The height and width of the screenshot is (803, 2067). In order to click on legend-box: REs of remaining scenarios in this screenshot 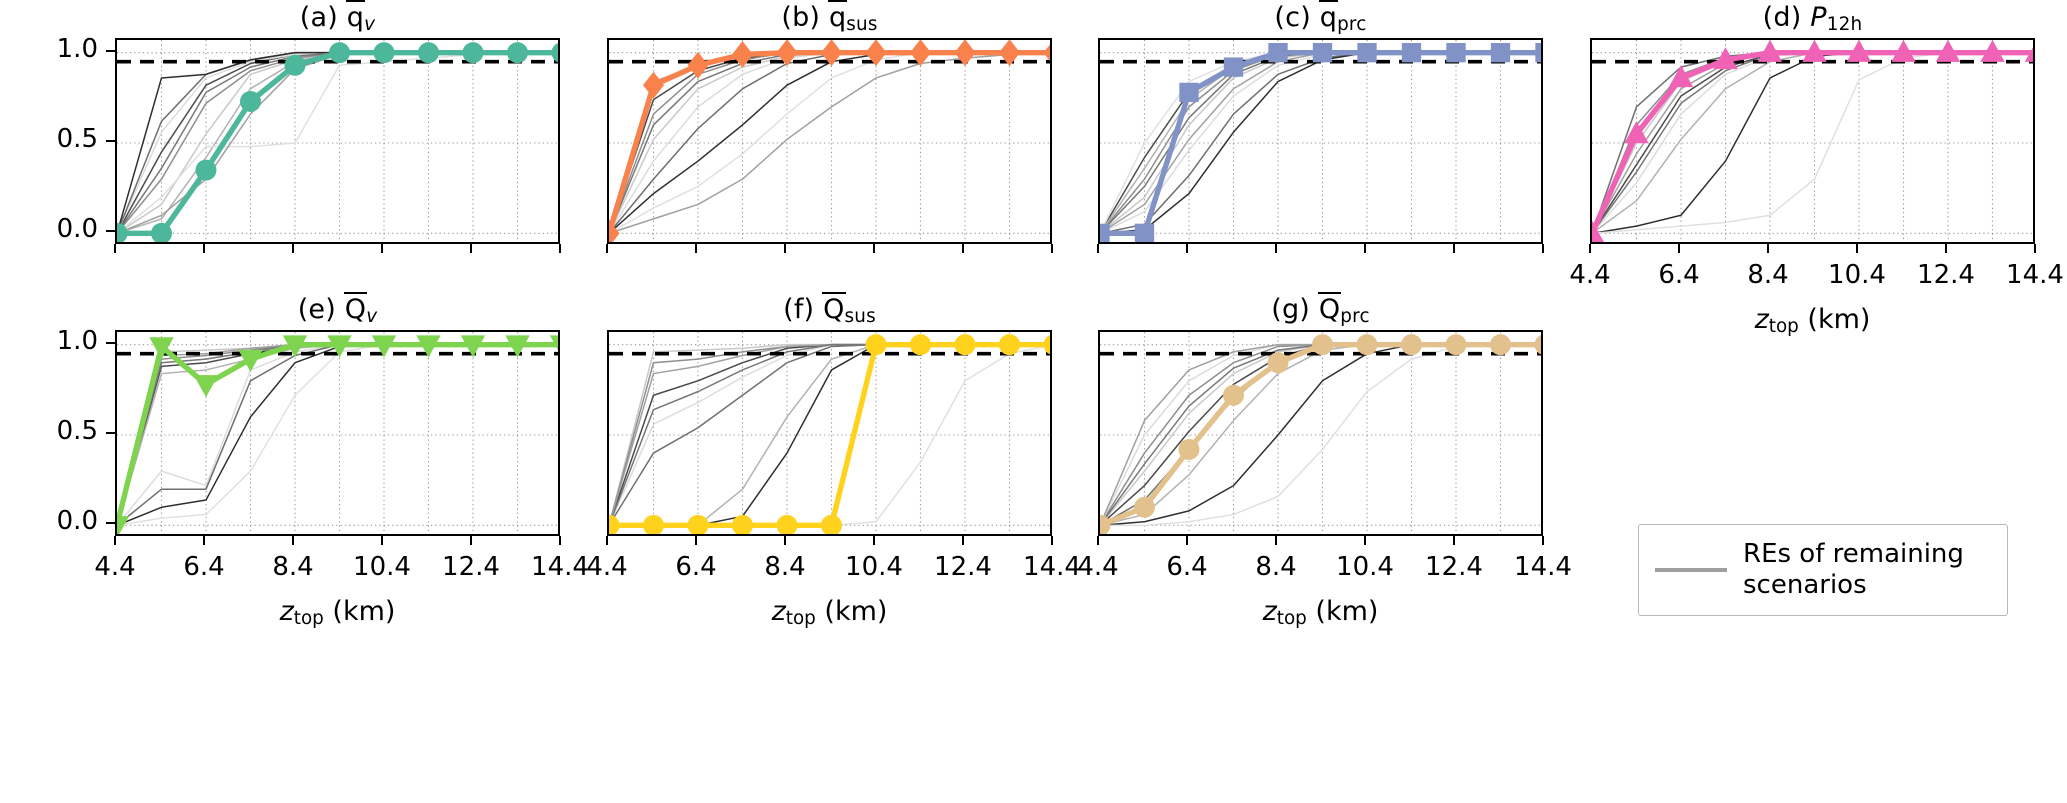, I will do `click(1823, 570)`.